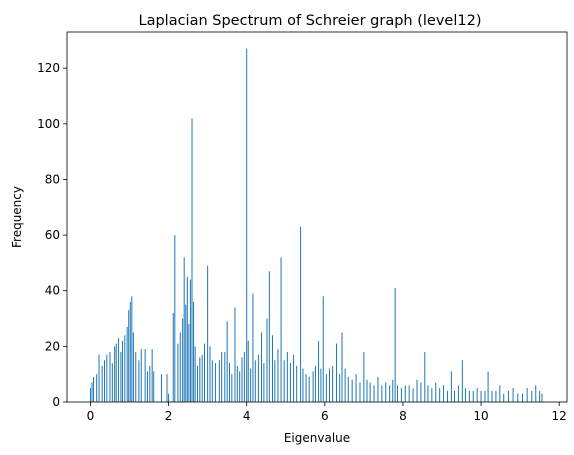 The height and width of the screenshot is (455, 574). I want to click on y-tick-label: 100, so click(48, 124).